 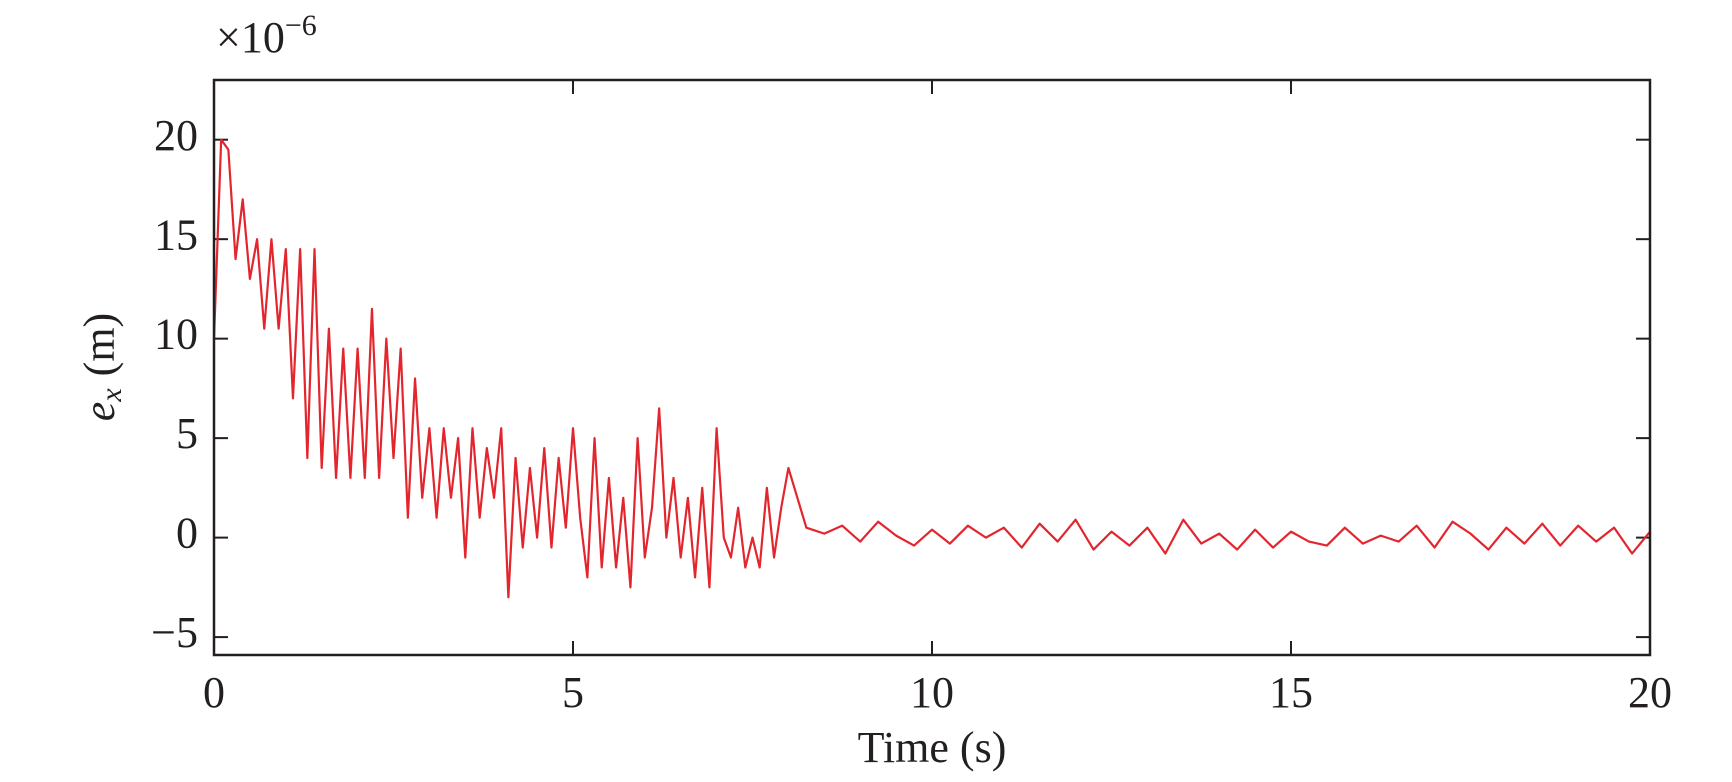 I want to click on x-tick-label: 20, so click(x=1650, y=692).